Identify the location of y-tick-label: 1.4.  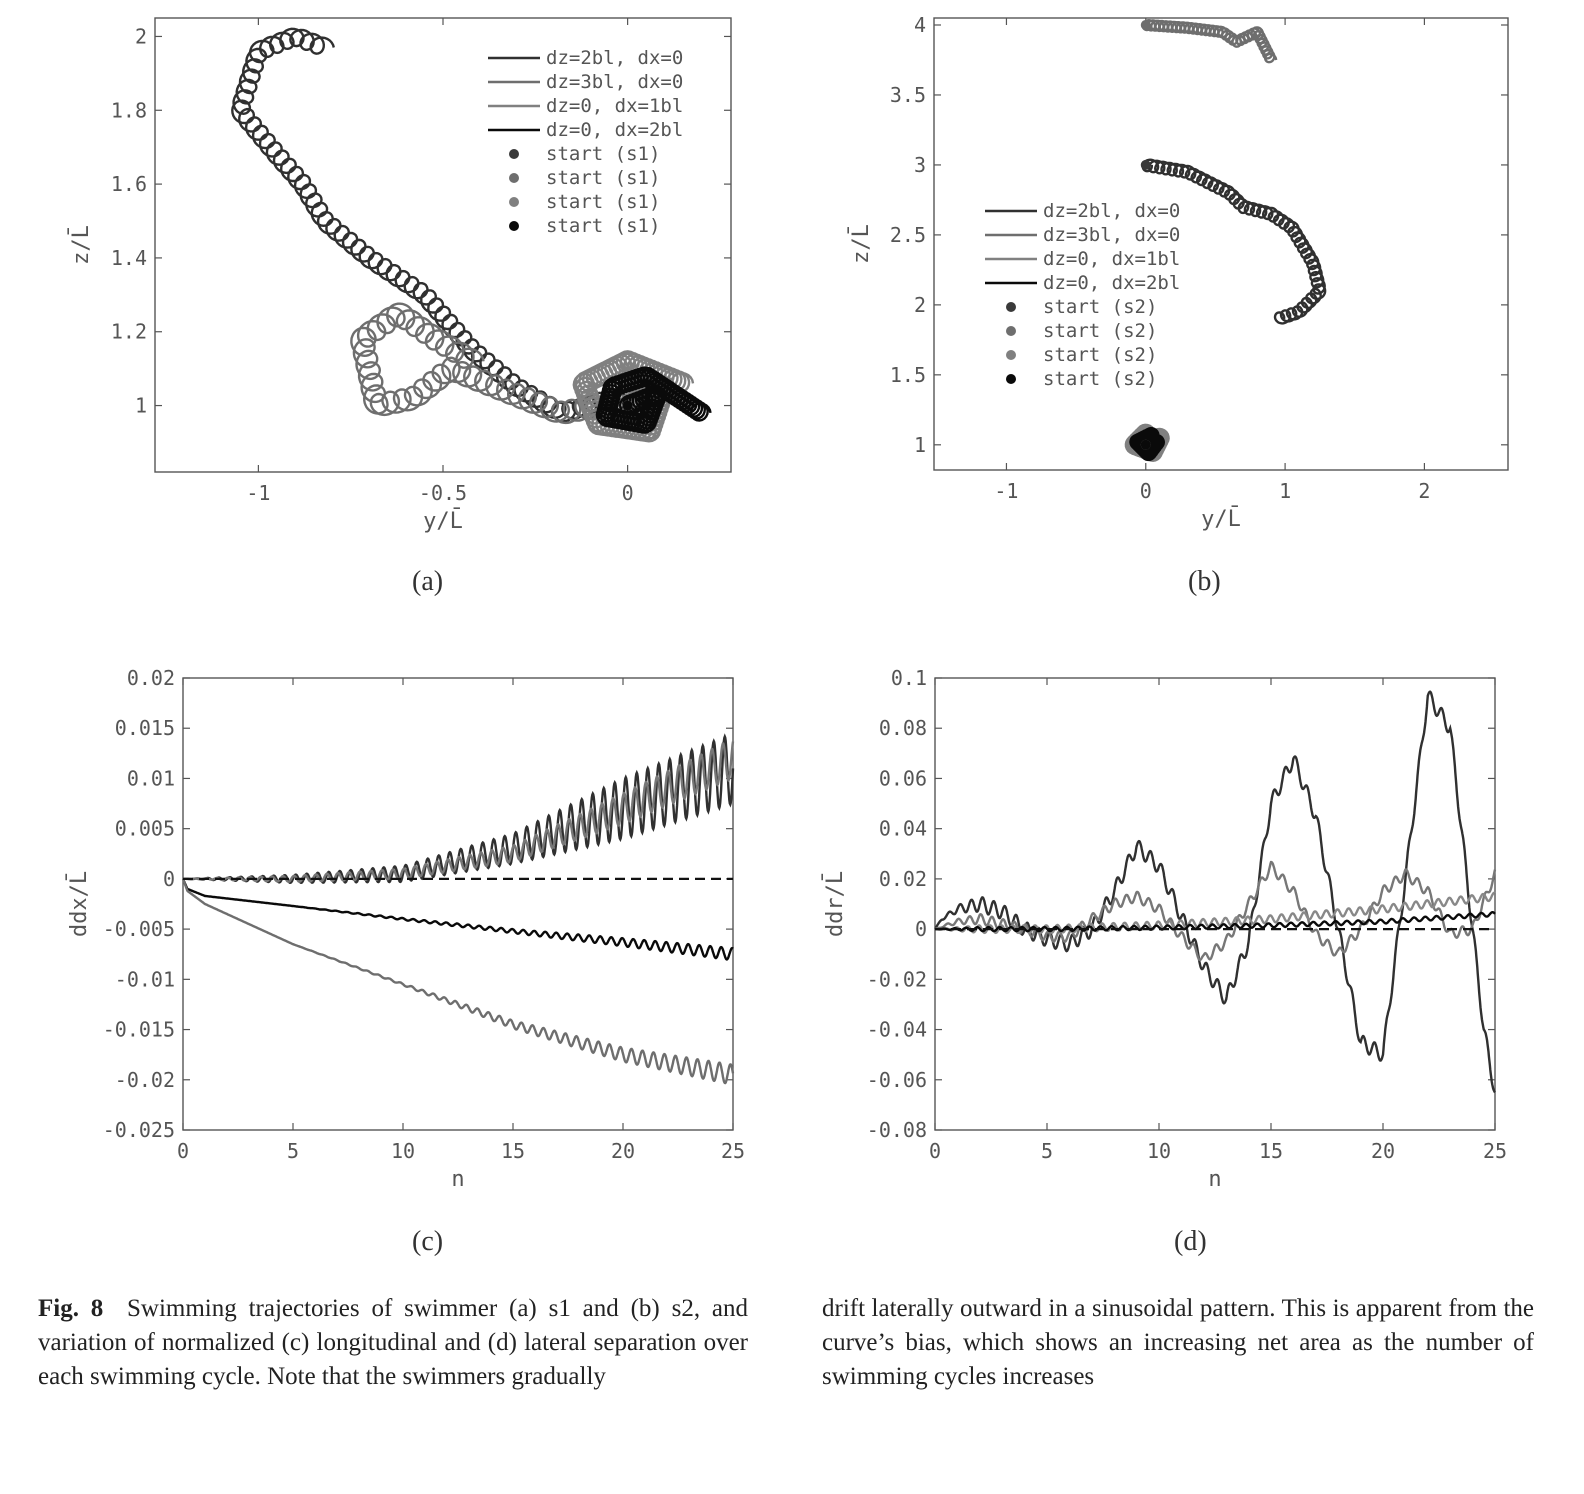
(129, 258).